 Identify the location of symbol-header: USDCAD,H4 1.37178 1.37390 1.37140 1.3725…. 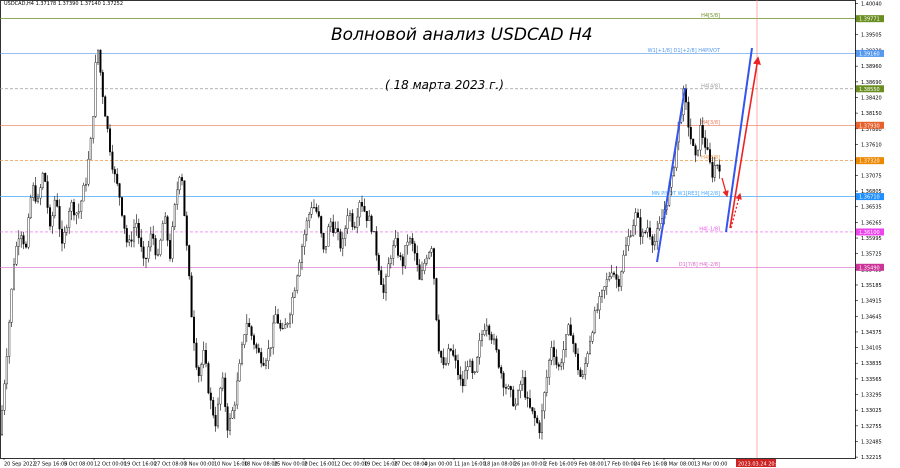
(64, 4).